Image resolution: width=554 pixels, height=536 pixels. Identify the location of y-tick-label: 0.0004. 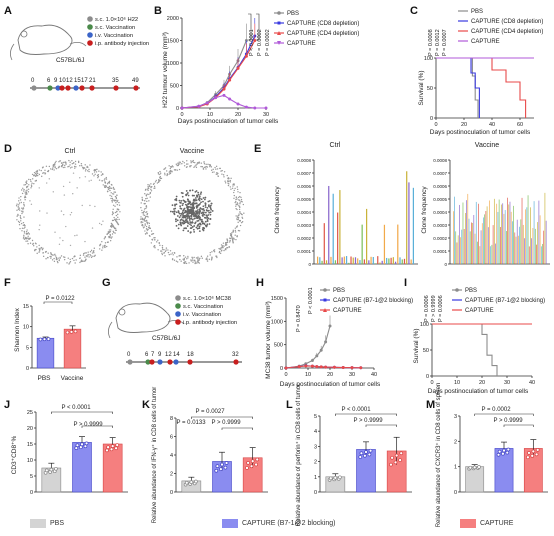
(440, 212).